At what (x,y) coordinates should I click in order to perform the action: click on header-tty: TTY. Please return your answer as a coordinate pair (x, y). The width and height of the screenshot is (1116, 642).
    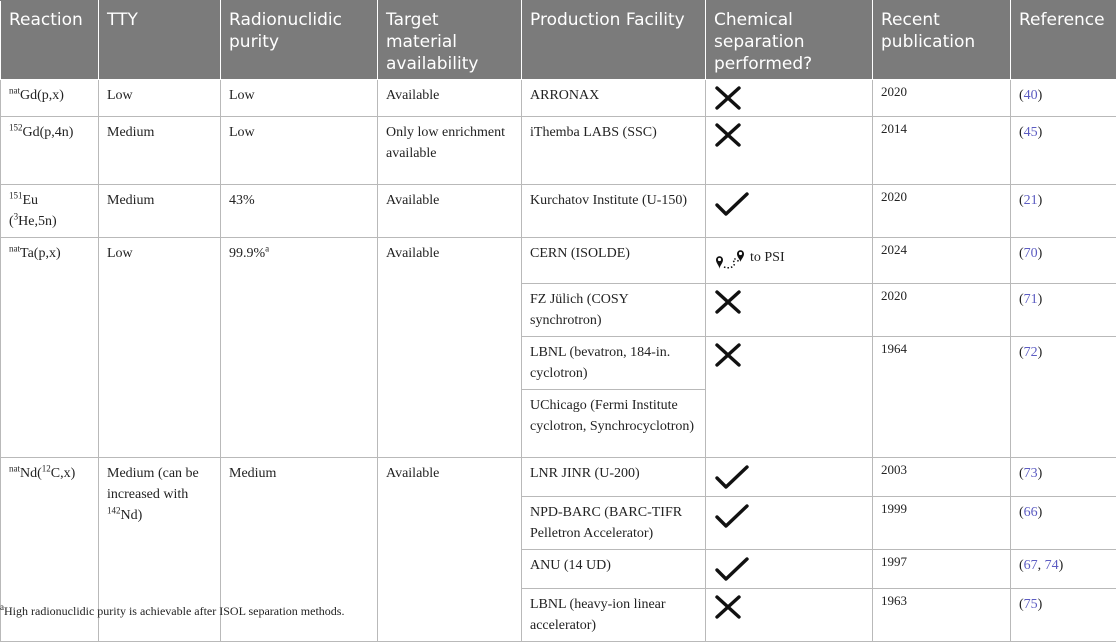
    Looking at the image, I should click on (160, 40).